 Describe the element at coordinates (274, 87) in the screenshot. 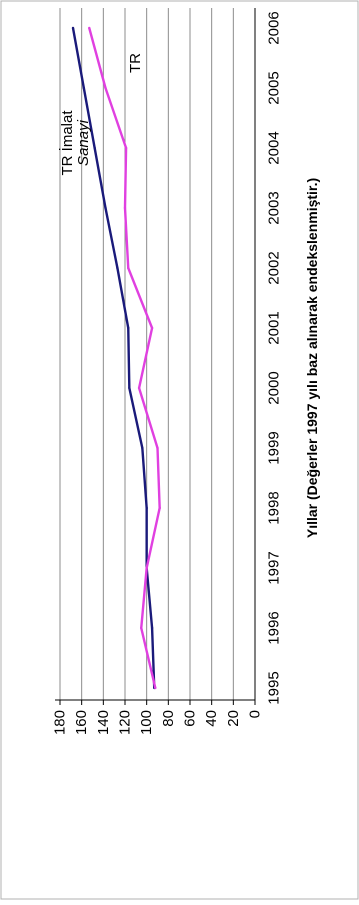

I see `year-tick-label: 2005` at that location.